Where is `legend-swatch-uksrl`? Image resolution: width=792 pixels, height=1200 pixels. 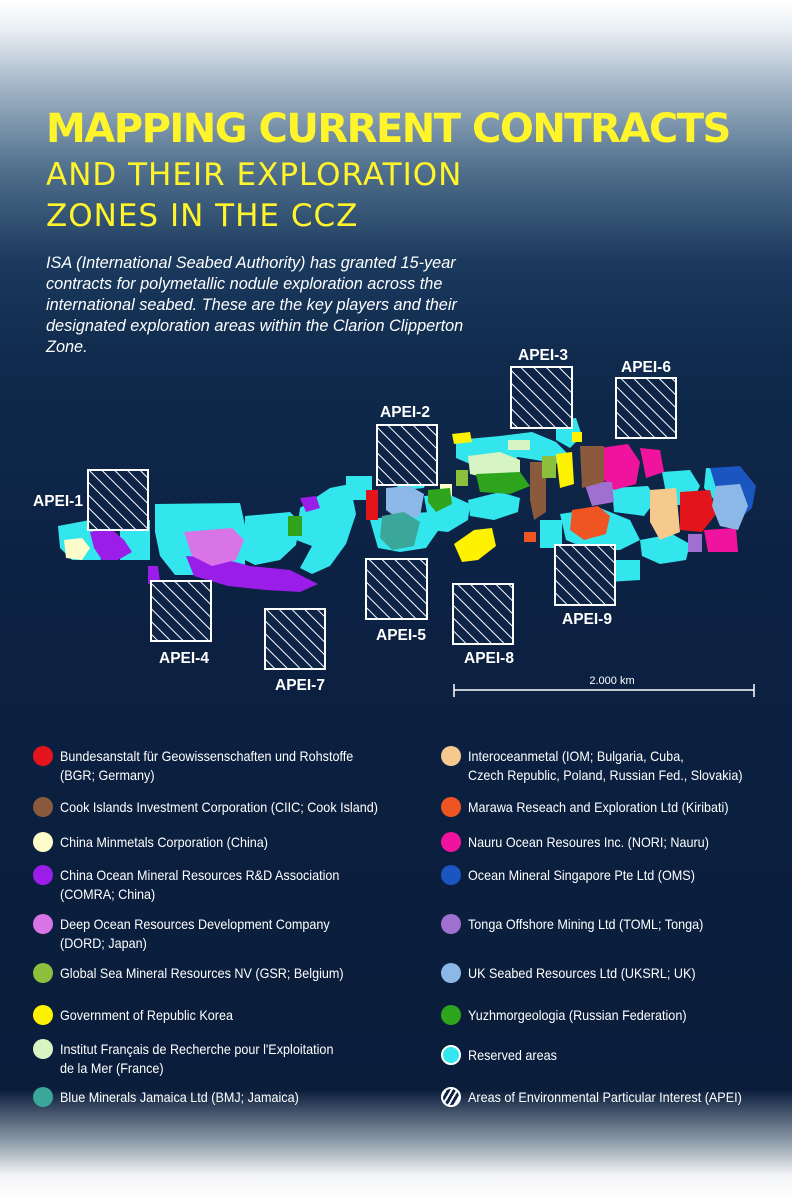 legend-swatch-uksrl is located at coordinates (451, 973).